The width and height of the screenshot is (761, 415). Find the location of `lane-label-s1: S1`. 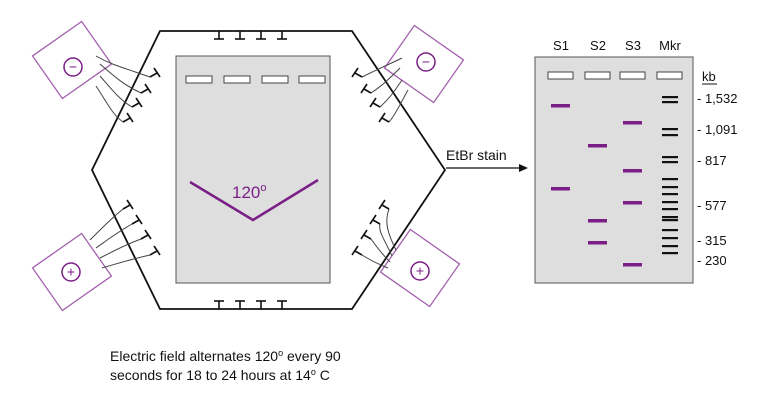

lane-label-s1: S1 is located at coordinates (561, 45).